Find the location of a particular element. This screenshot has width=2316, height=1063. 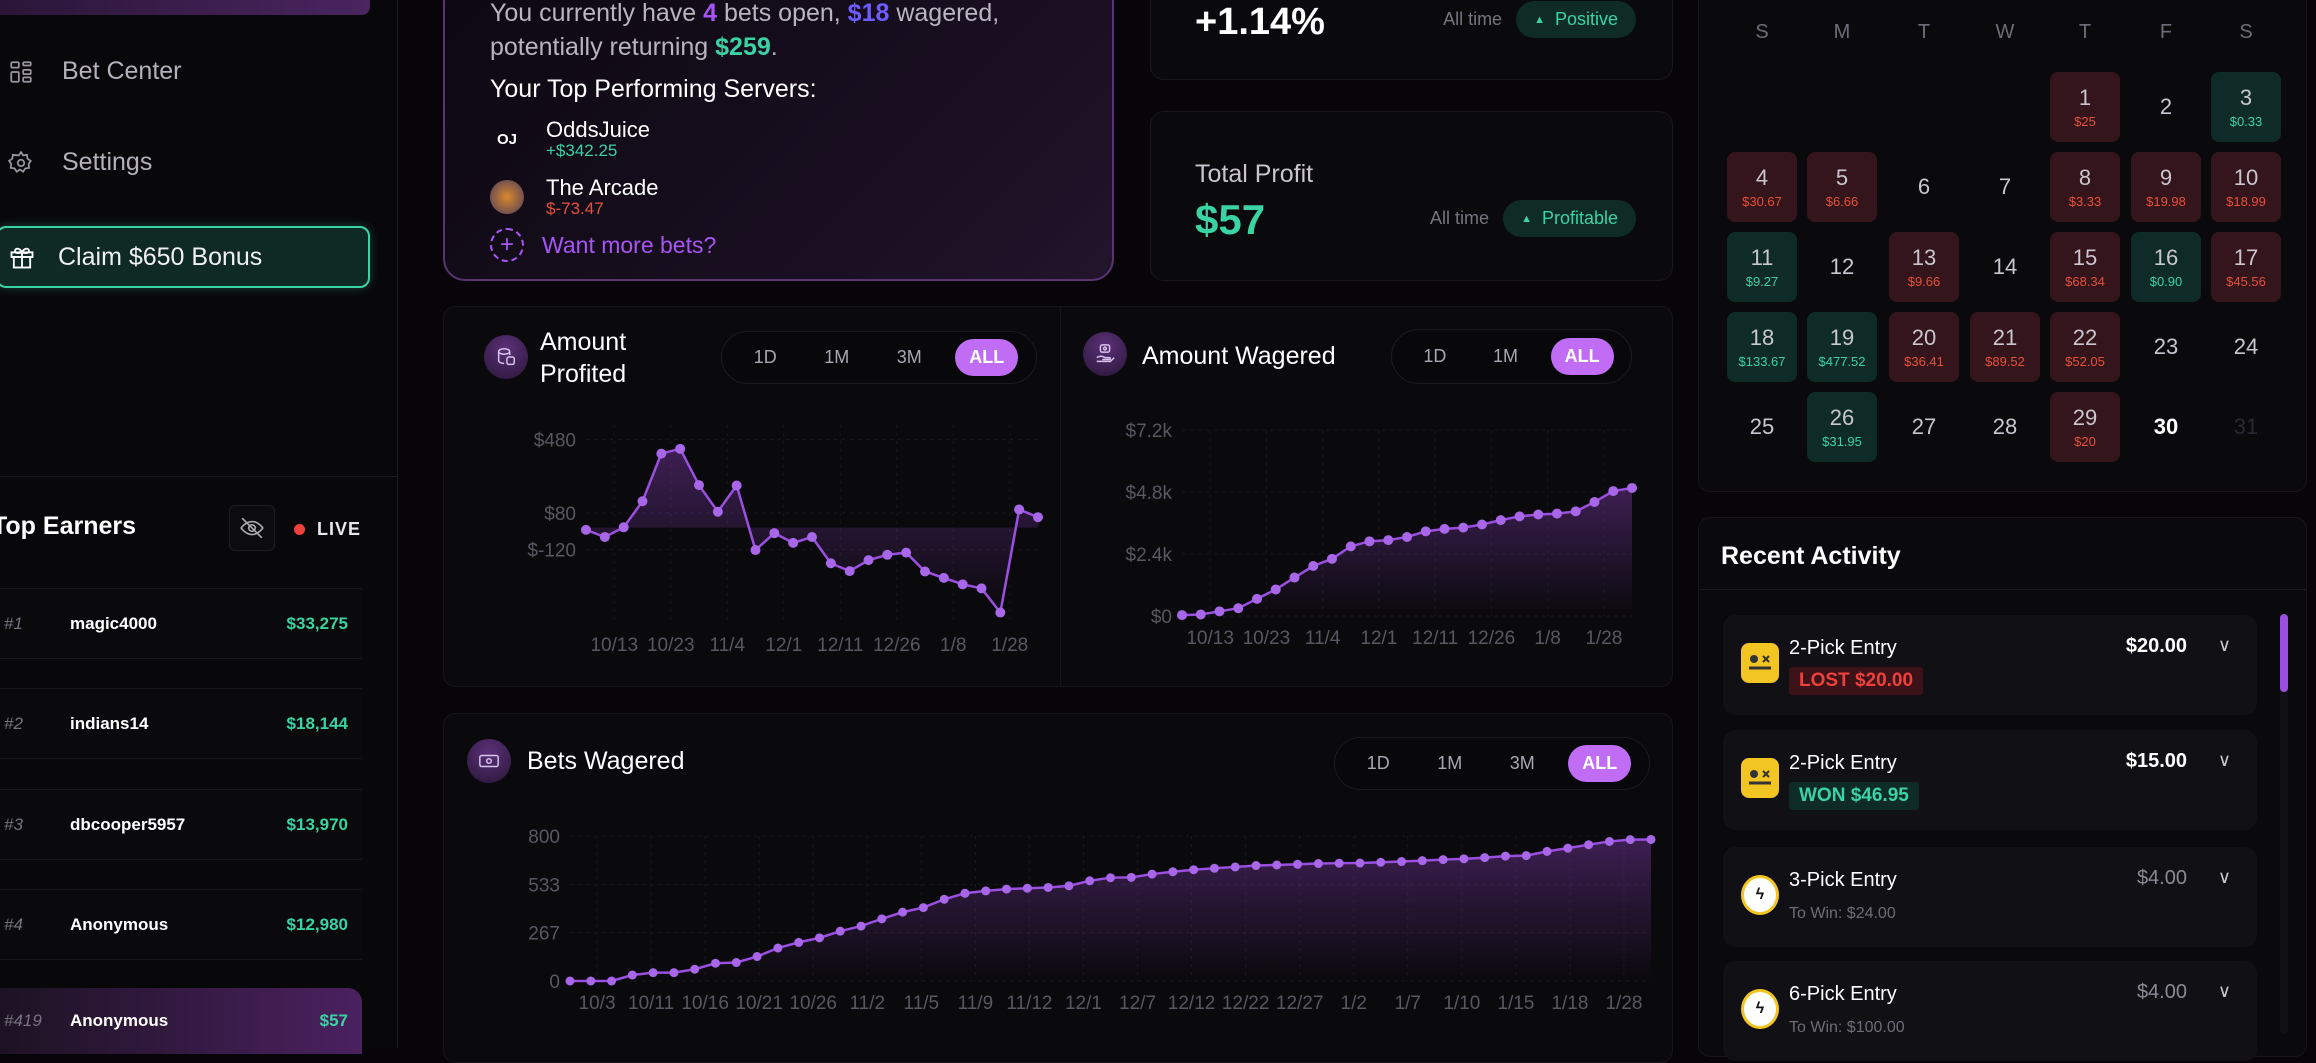

earner-row: #2 indians14 $18,144 is located at coordinates (181, 723).